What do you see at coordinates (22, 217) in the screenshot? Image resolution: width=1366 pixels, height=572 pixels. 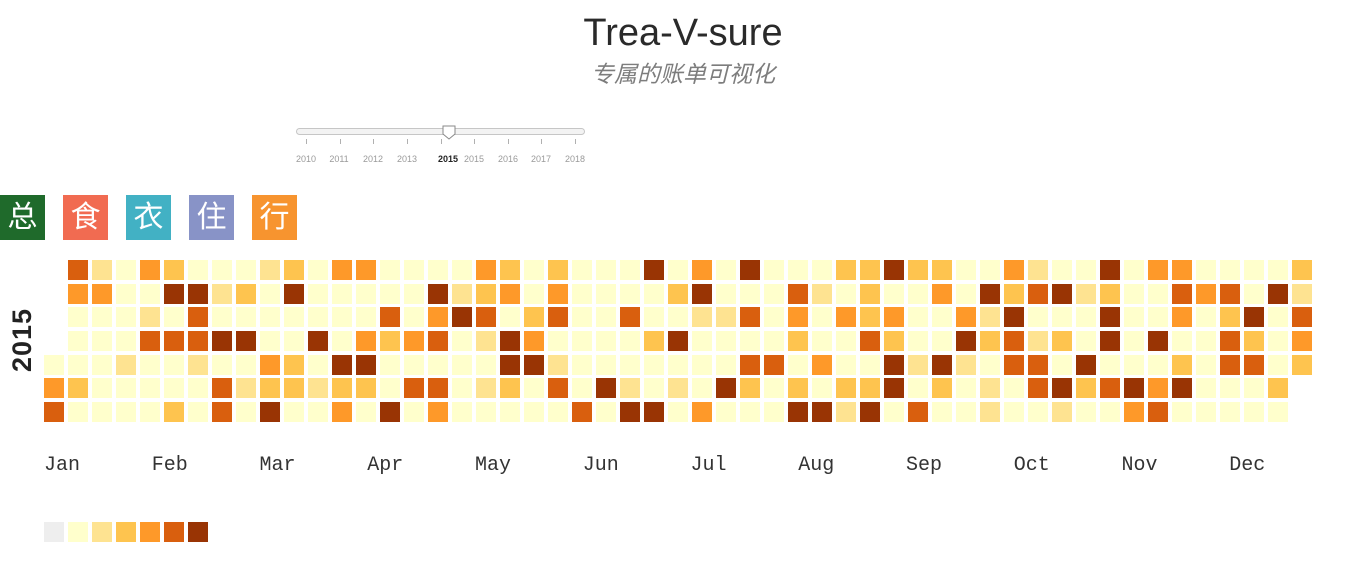 I see `category-total-button: 总` at bounding box center [22, 217].